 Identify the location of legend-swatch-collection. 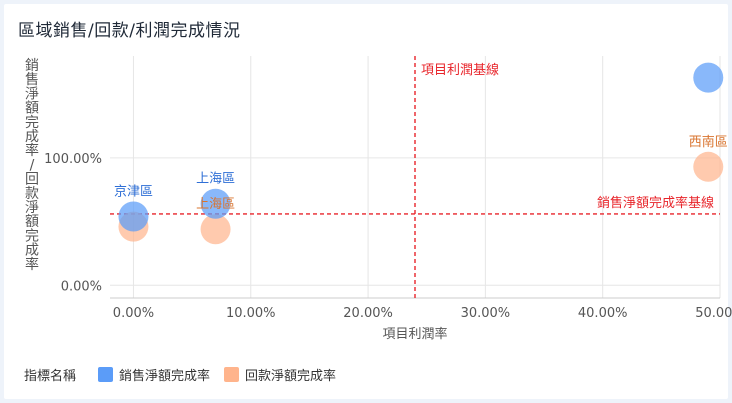
(232, 374).